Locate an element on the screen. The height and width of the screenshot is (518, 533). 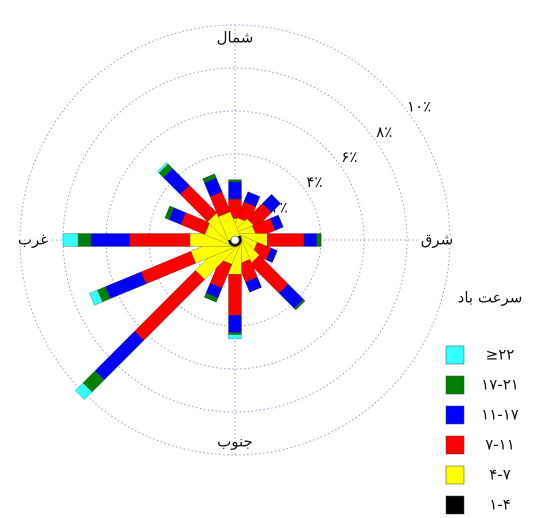
r-tick-label: ۴٪ is located at coordinates (314, 182).